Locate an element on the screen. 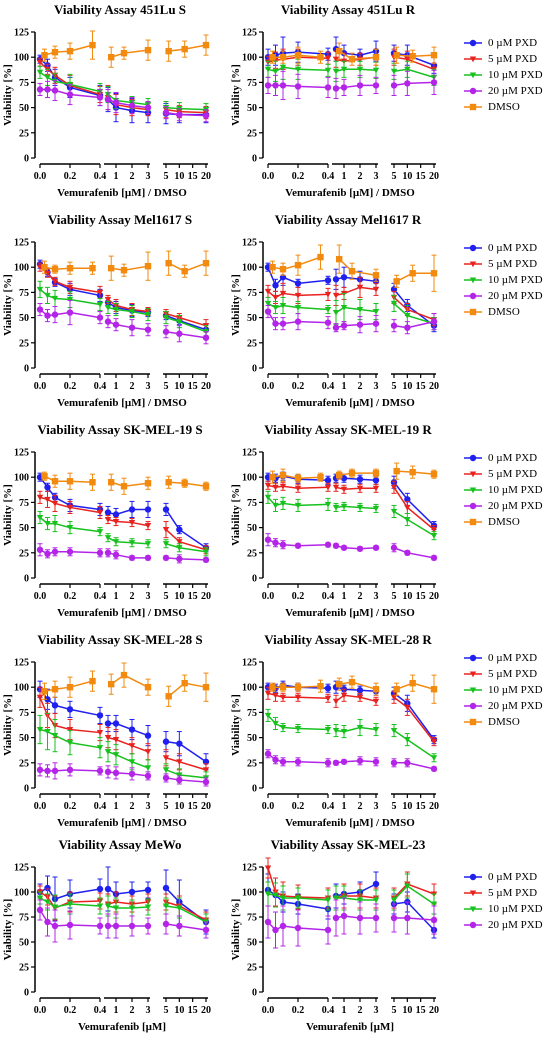  x-tick-label: 15 is located at coordinates (193, 1010).